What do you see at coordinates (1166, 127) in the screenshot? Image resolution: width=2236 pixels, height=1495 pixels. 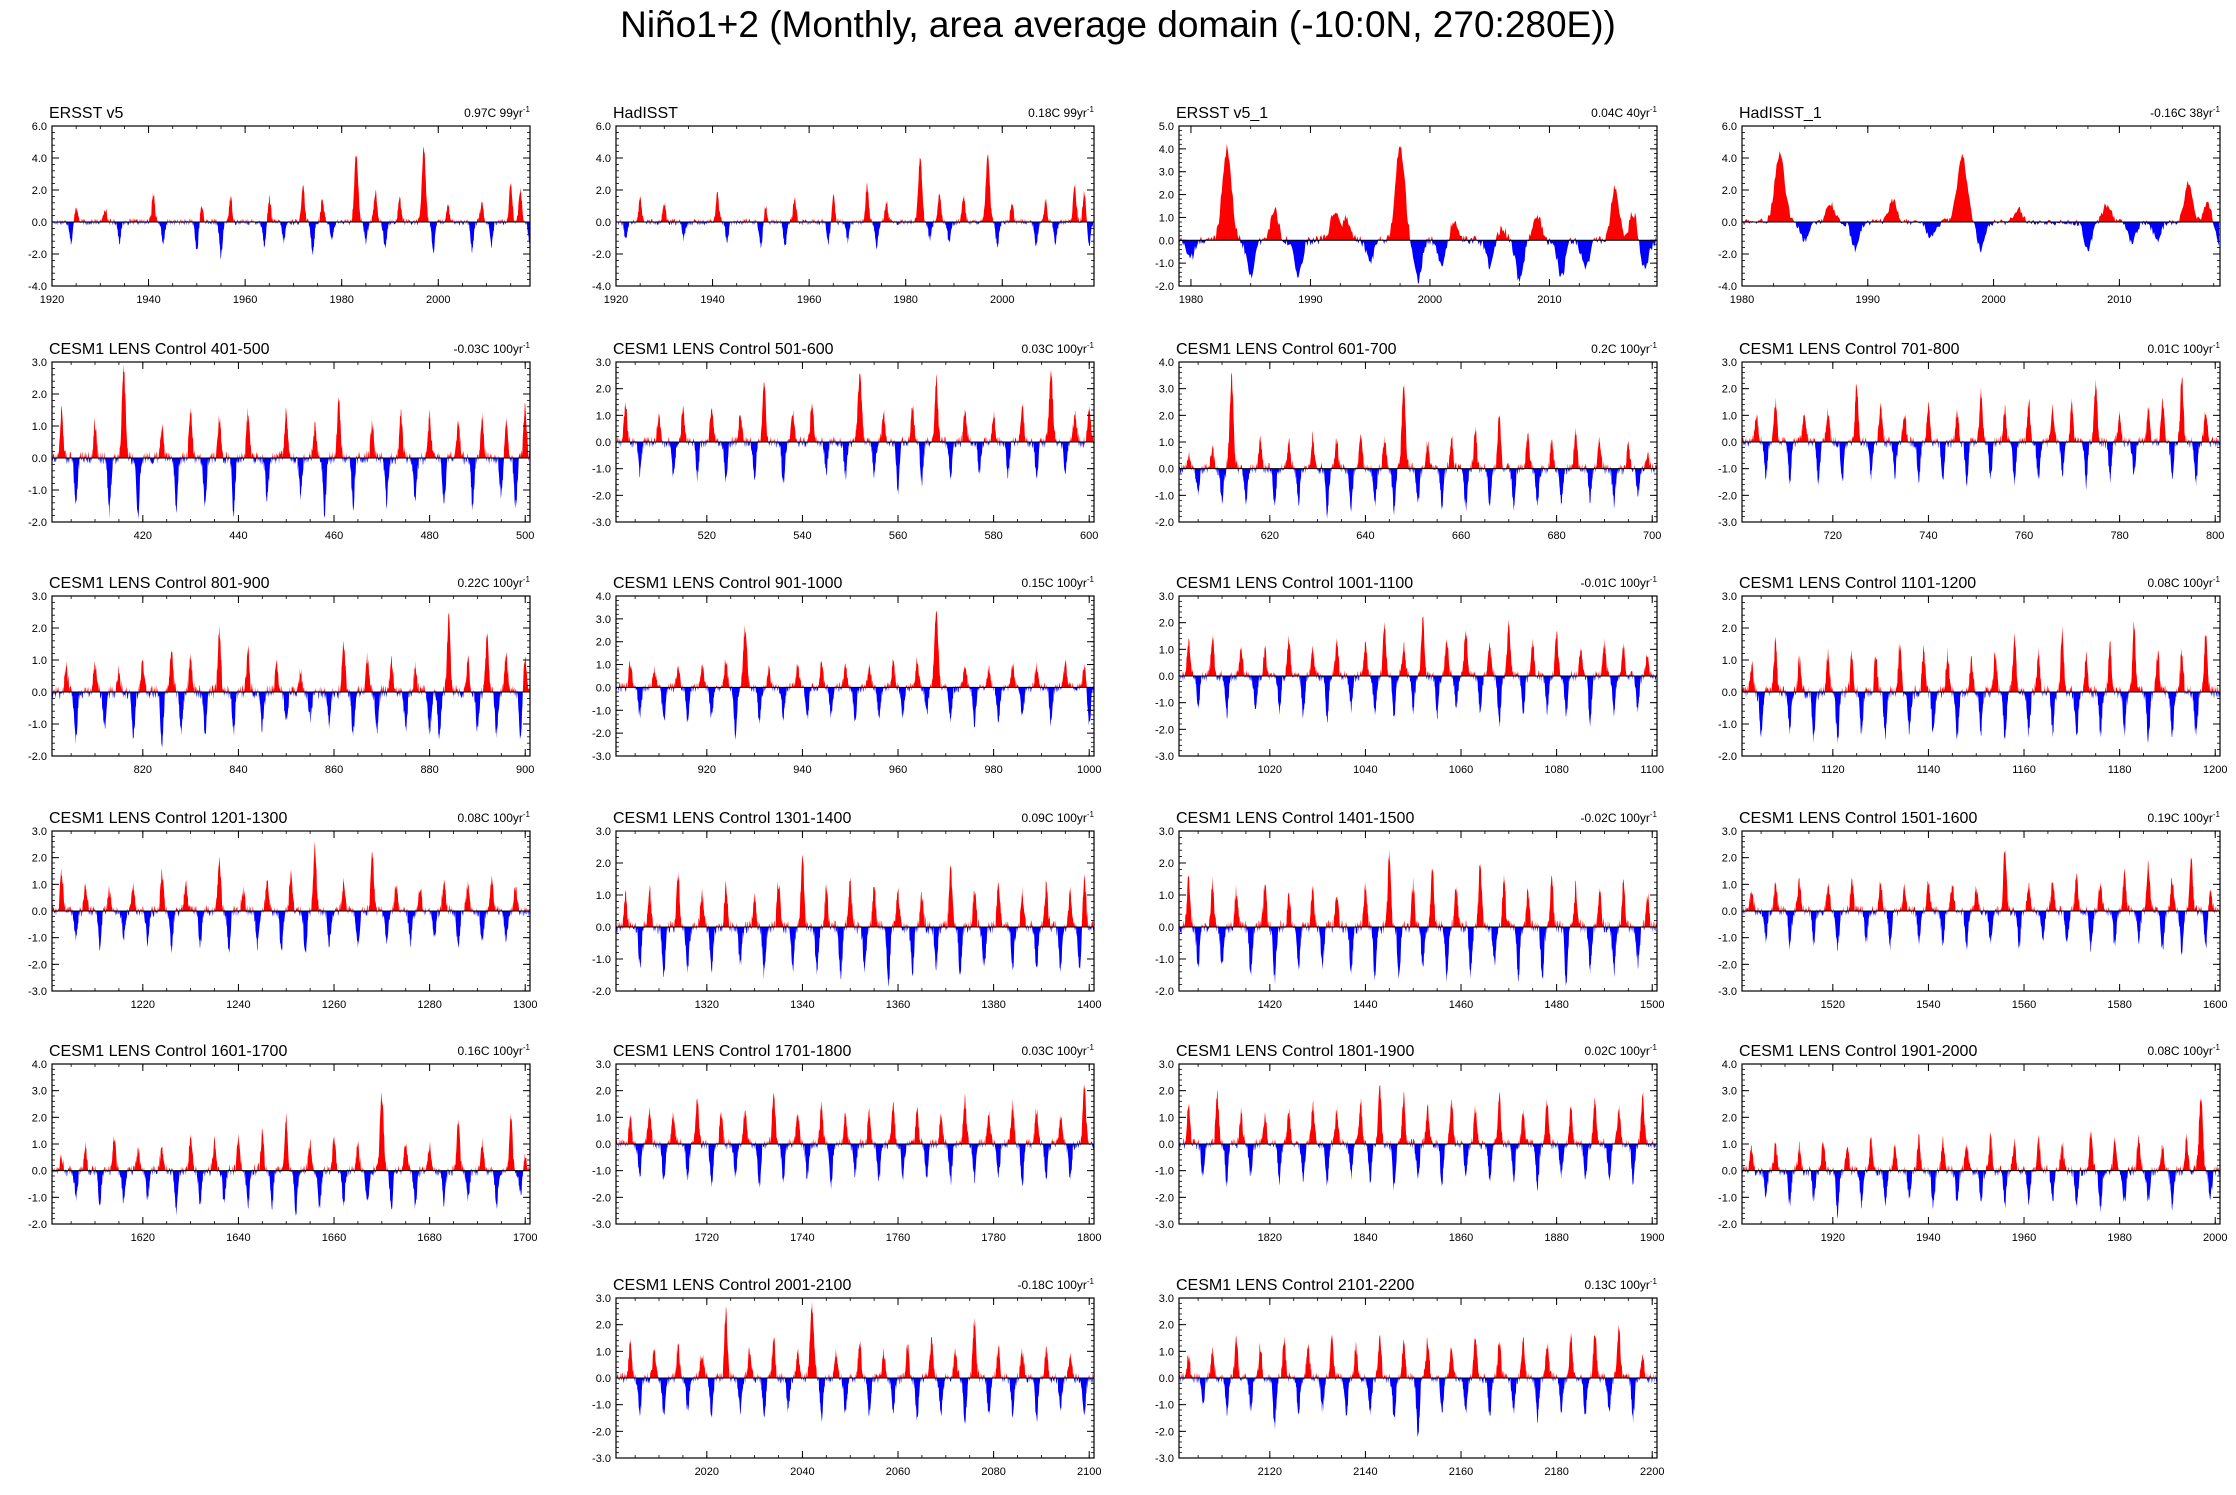 I see `y-tick-label: 5.0` at bounding box center [1166, 127].